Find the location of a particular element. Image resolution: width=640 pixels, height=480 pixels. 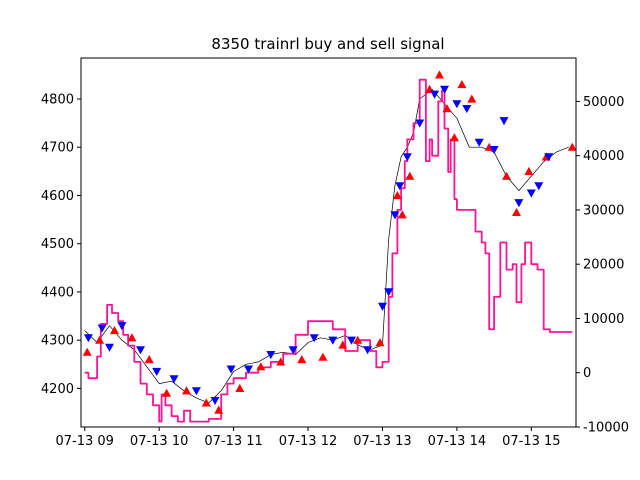

y-right-tick-label: 20000 is located at coordinates (603, 265).